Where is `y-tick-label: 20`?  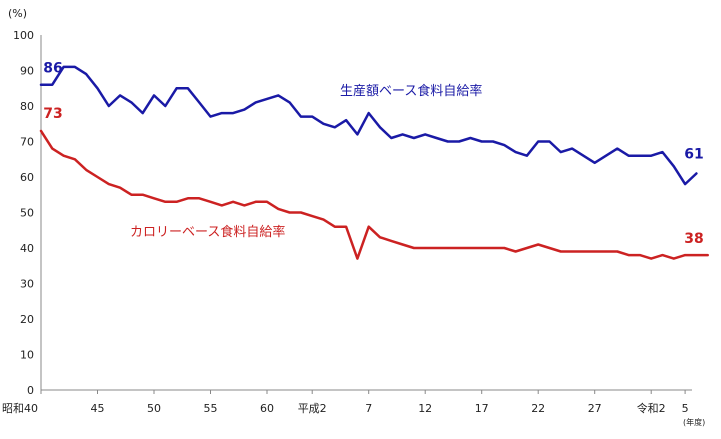 y-tick-label: 20 is located at coordinates (27, 319).